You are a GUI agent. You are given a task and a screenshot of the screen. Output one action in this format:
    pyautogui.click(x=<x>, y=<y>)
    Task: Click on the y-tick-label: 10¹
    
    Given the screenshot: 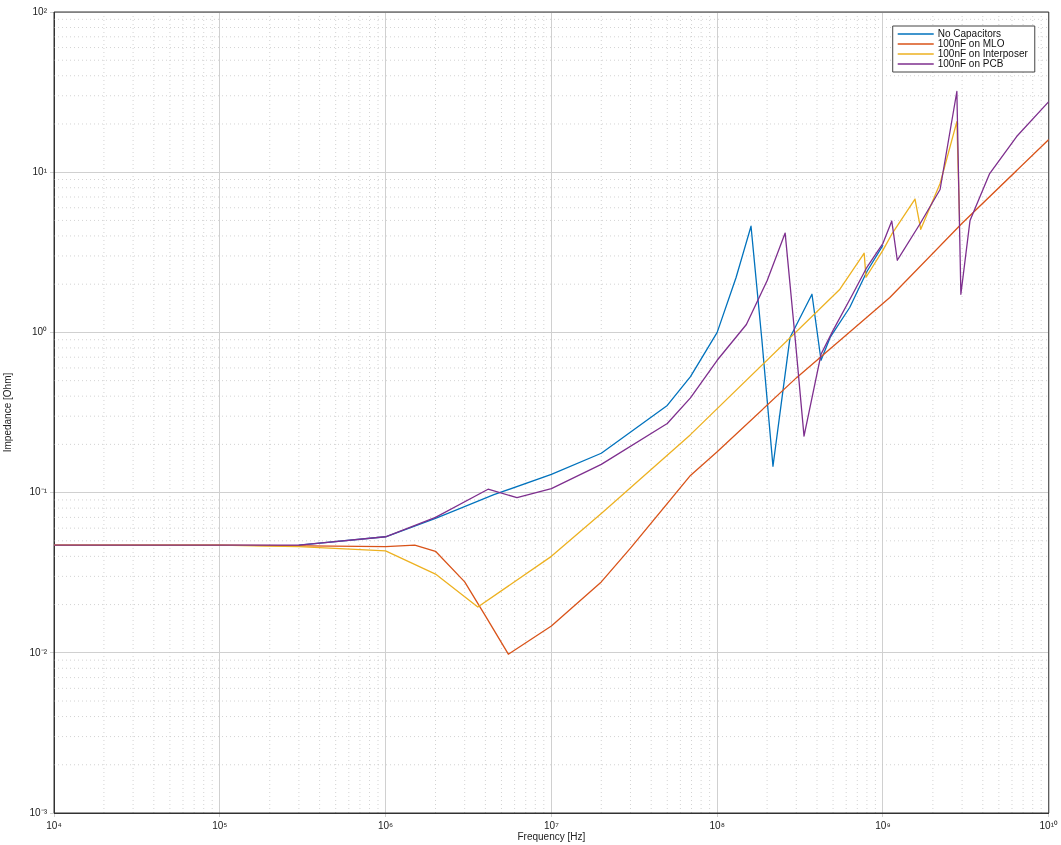 What is the action you would take?
    pyautogui.click(x=40, y=171)
    